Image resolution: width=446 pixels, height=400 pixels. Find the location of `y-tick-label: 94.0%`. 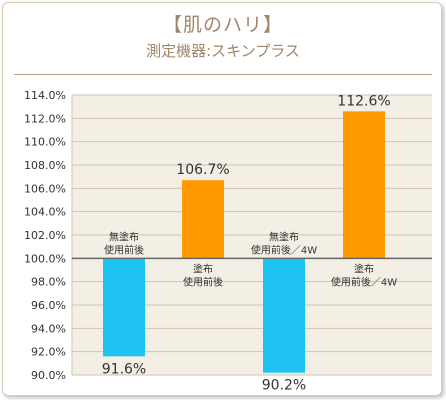

y-tick-label: 94.0% is located at coordinates (48, 328).